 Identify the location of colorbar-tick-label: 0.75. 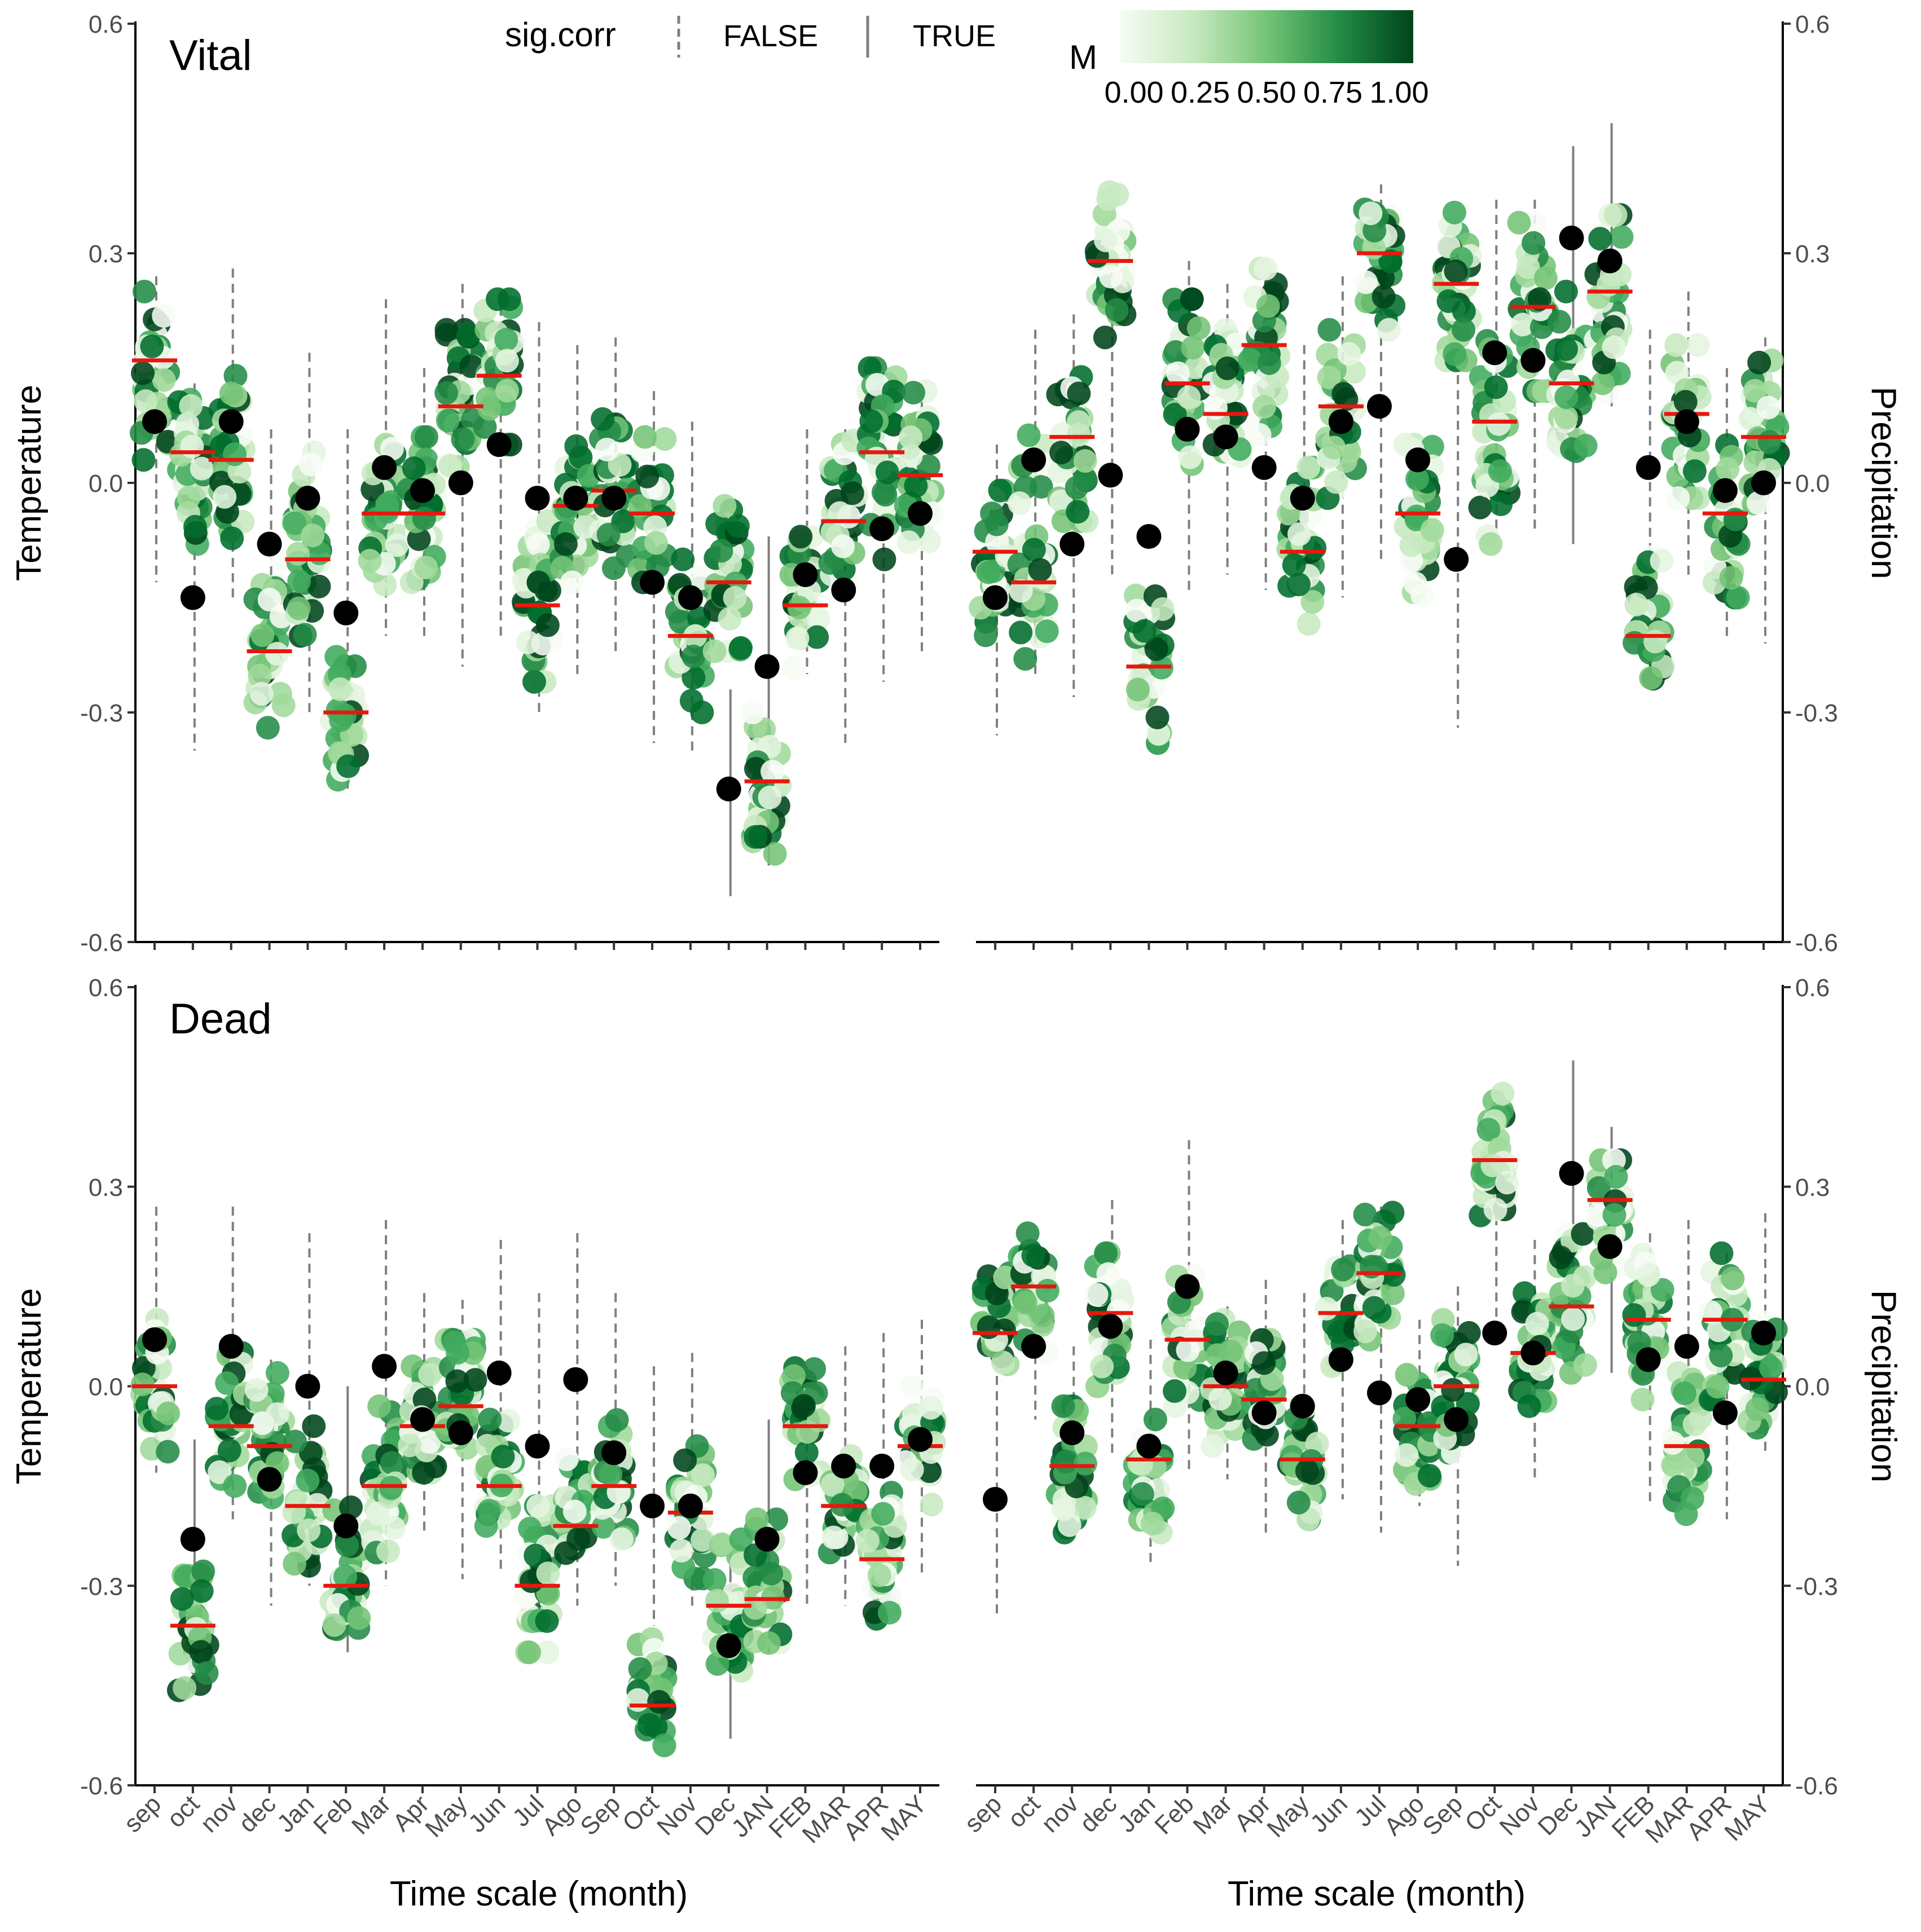
(1332, 92).